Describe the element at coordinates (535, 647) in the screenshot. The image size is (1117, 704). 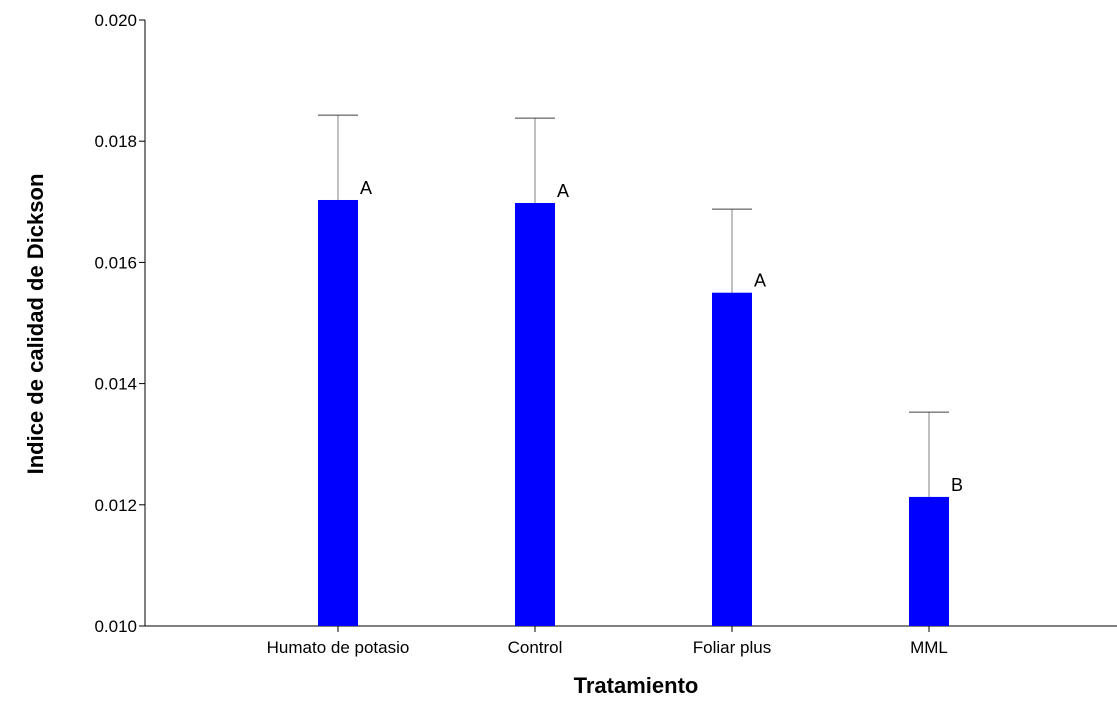
I see `x-tick-label: Control` at that location.